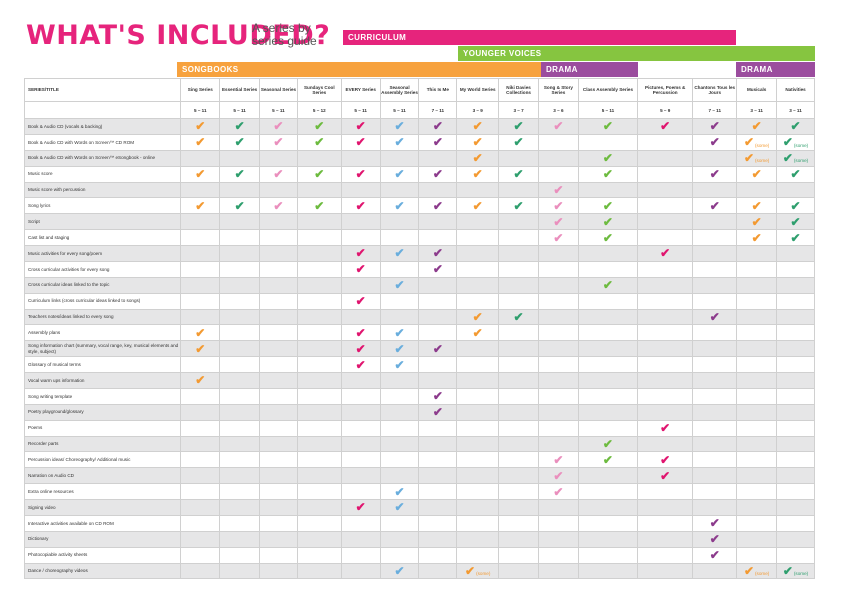 Image resolution: width=842 pixels, height=595 pixels. I want to click on column-header-3: Sundays Cool Series, so click(319, 90).